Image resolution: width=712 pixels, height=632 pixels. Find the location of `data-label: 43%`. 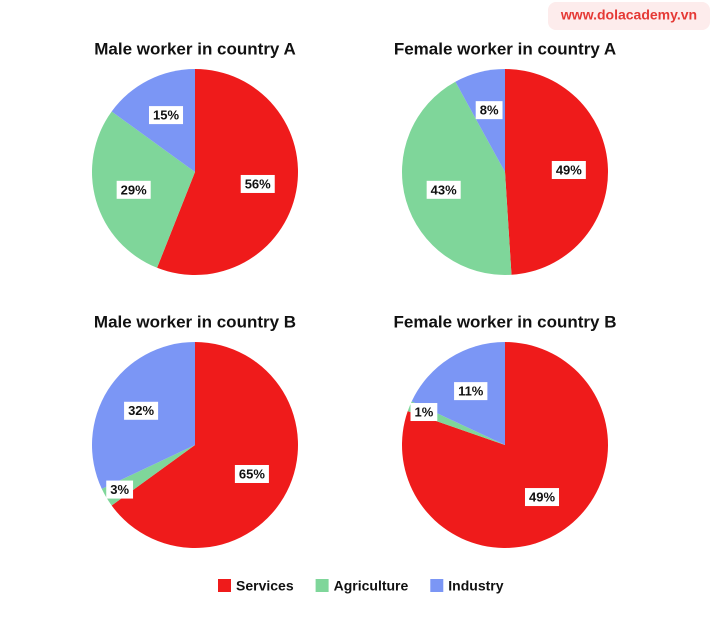

data-label: 43% is located at coordinates (444, 189).